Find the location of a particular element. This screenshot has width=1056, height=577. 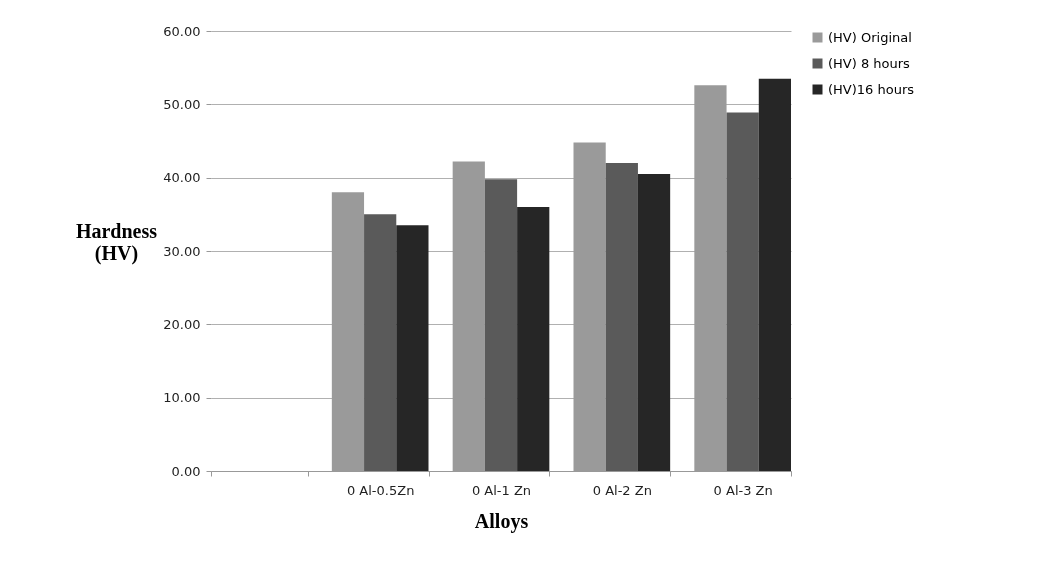

y-tick-label: 20.00 is located at coordinates (182, 324).